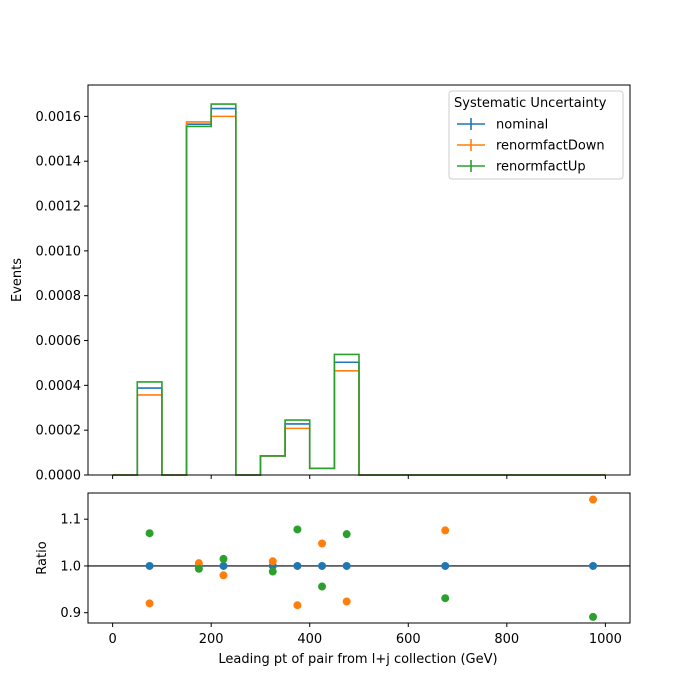  I want to click on ratio-y-ticks: 0.9 1.0 1.1, so click(74, 567).